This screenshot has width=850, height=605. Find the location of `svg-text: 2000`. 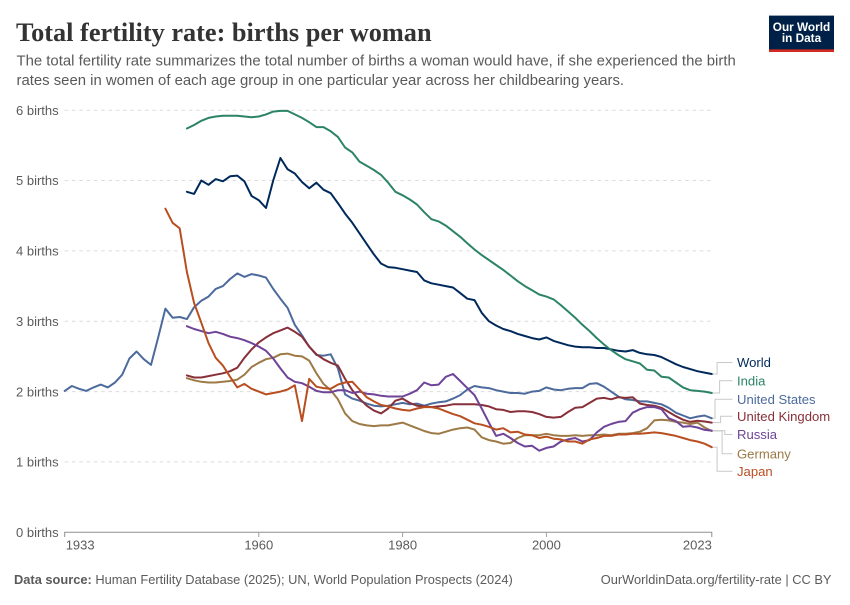

svg-text: 2000 is located at coordinates (546, 545).